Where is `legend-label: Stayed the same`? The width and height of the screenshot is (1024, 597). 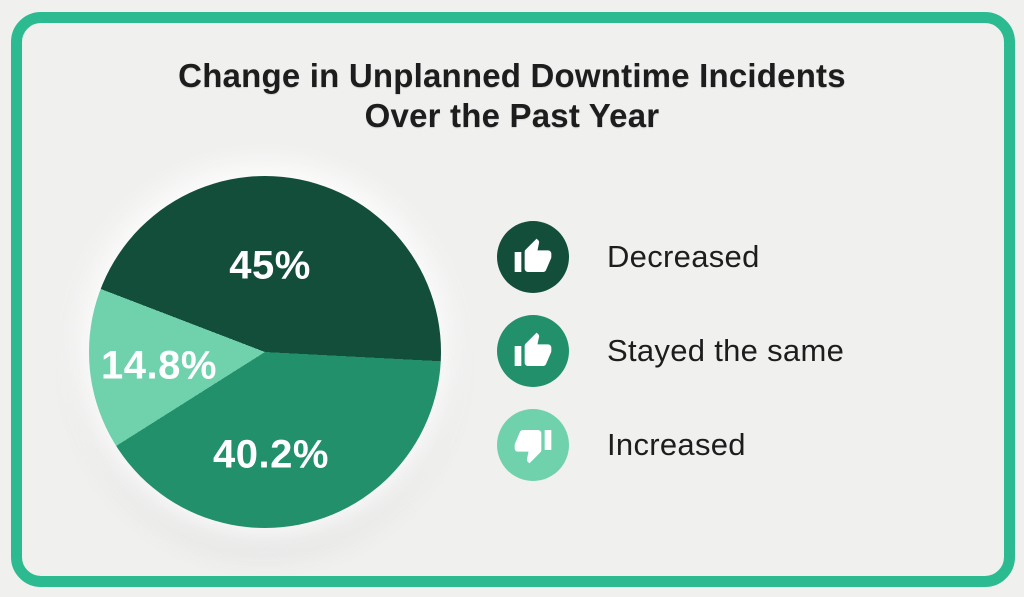
legend-label: Stayed the same is located at coordinates (726, 350).